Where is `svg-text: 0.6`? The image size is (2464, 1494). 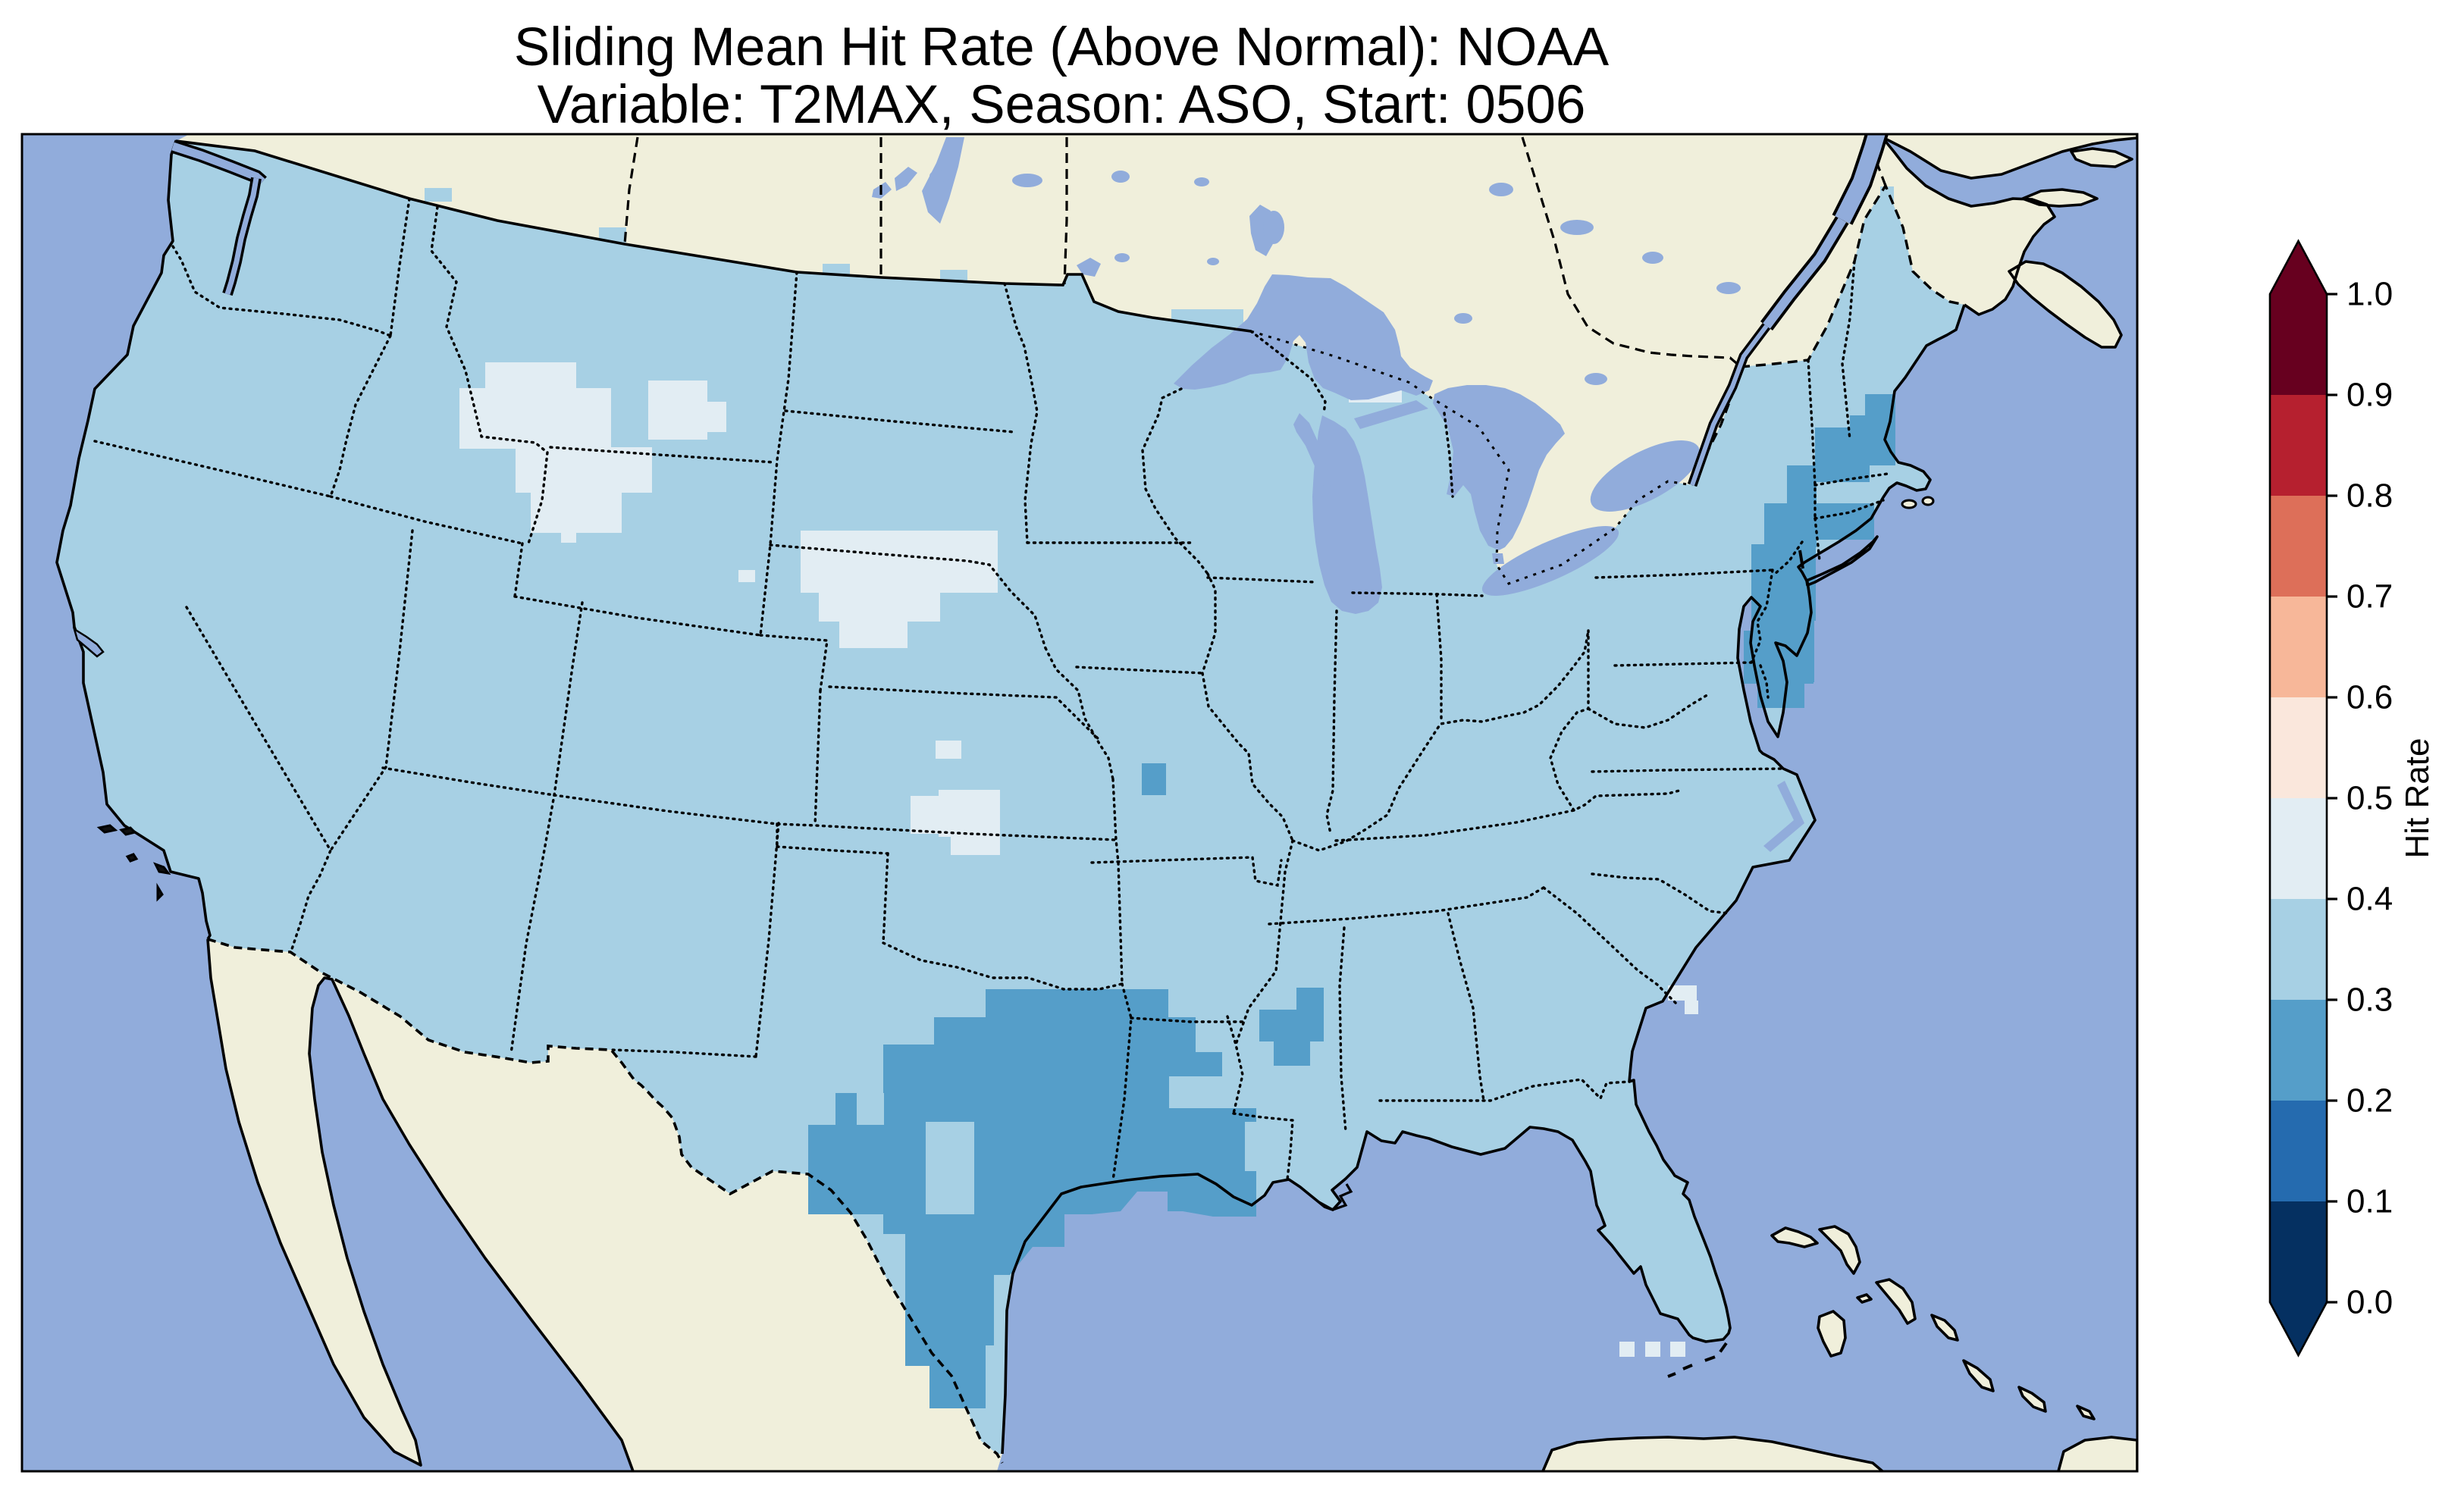 svg-text: 0.6 is located at coordinates (2370, 697).